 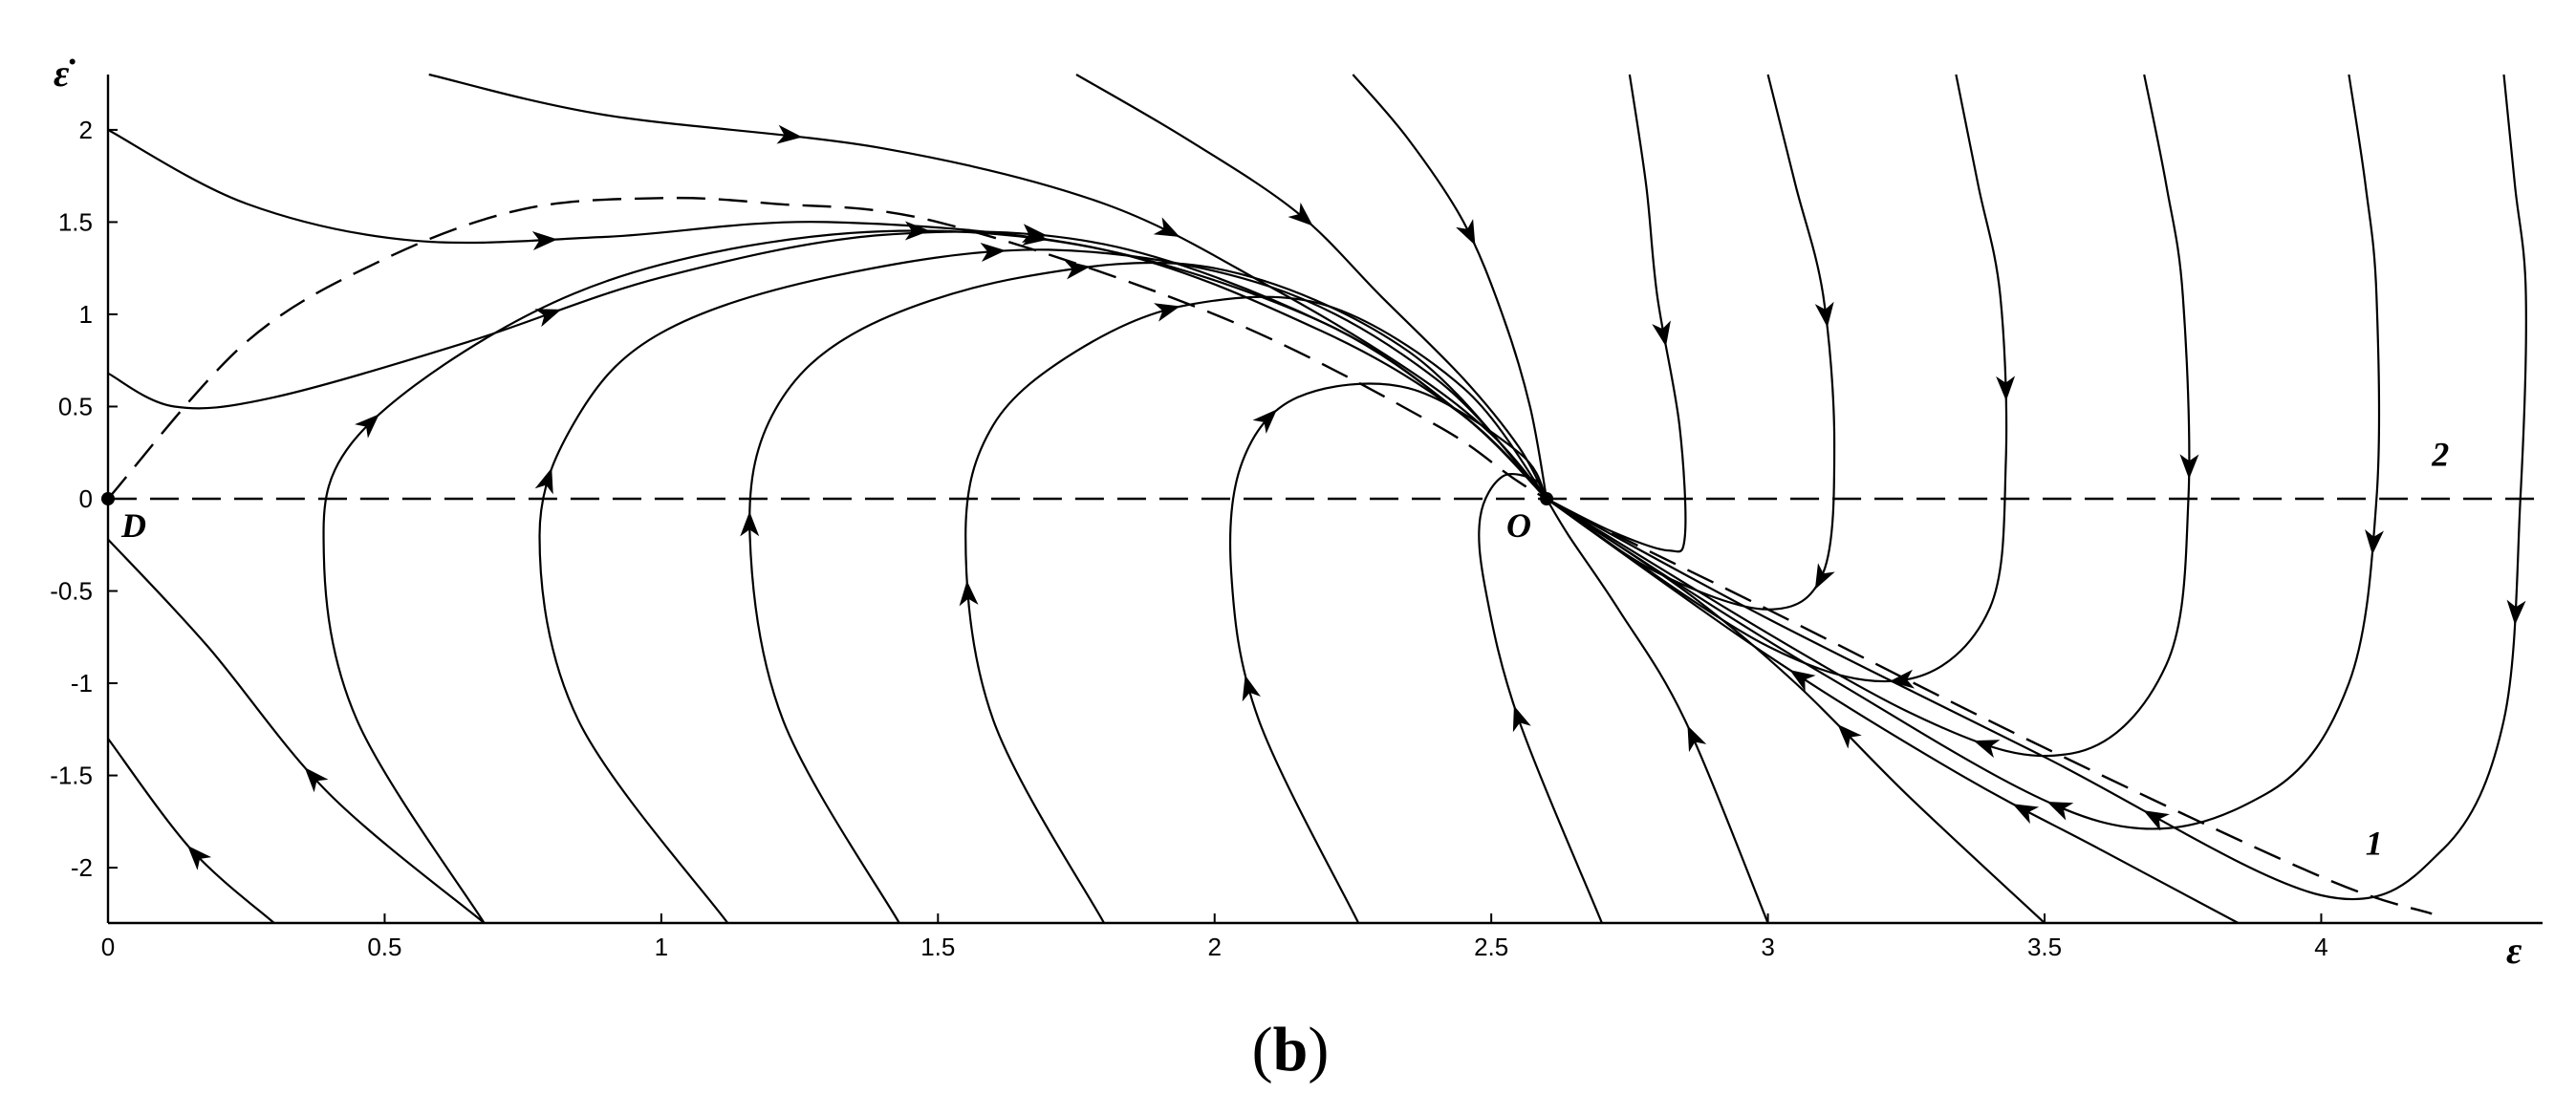 I want to click on y-tick-label: 1.5, so click(x=75, y=221).